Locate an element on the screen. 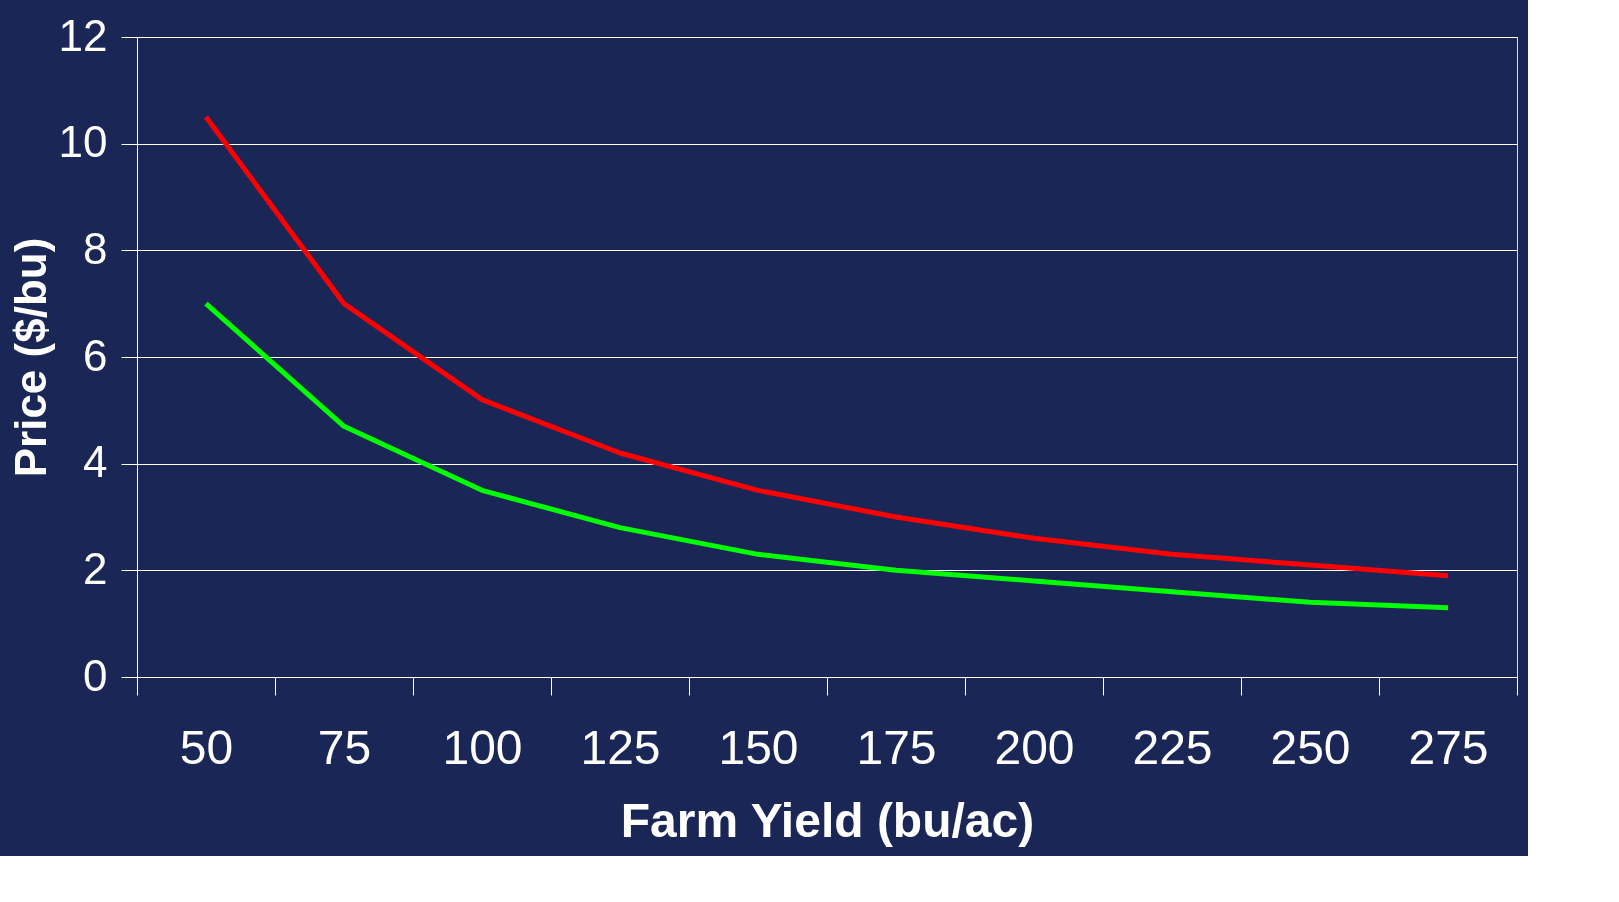  x-tick-label: 150 is located at coordinates (758, 747).